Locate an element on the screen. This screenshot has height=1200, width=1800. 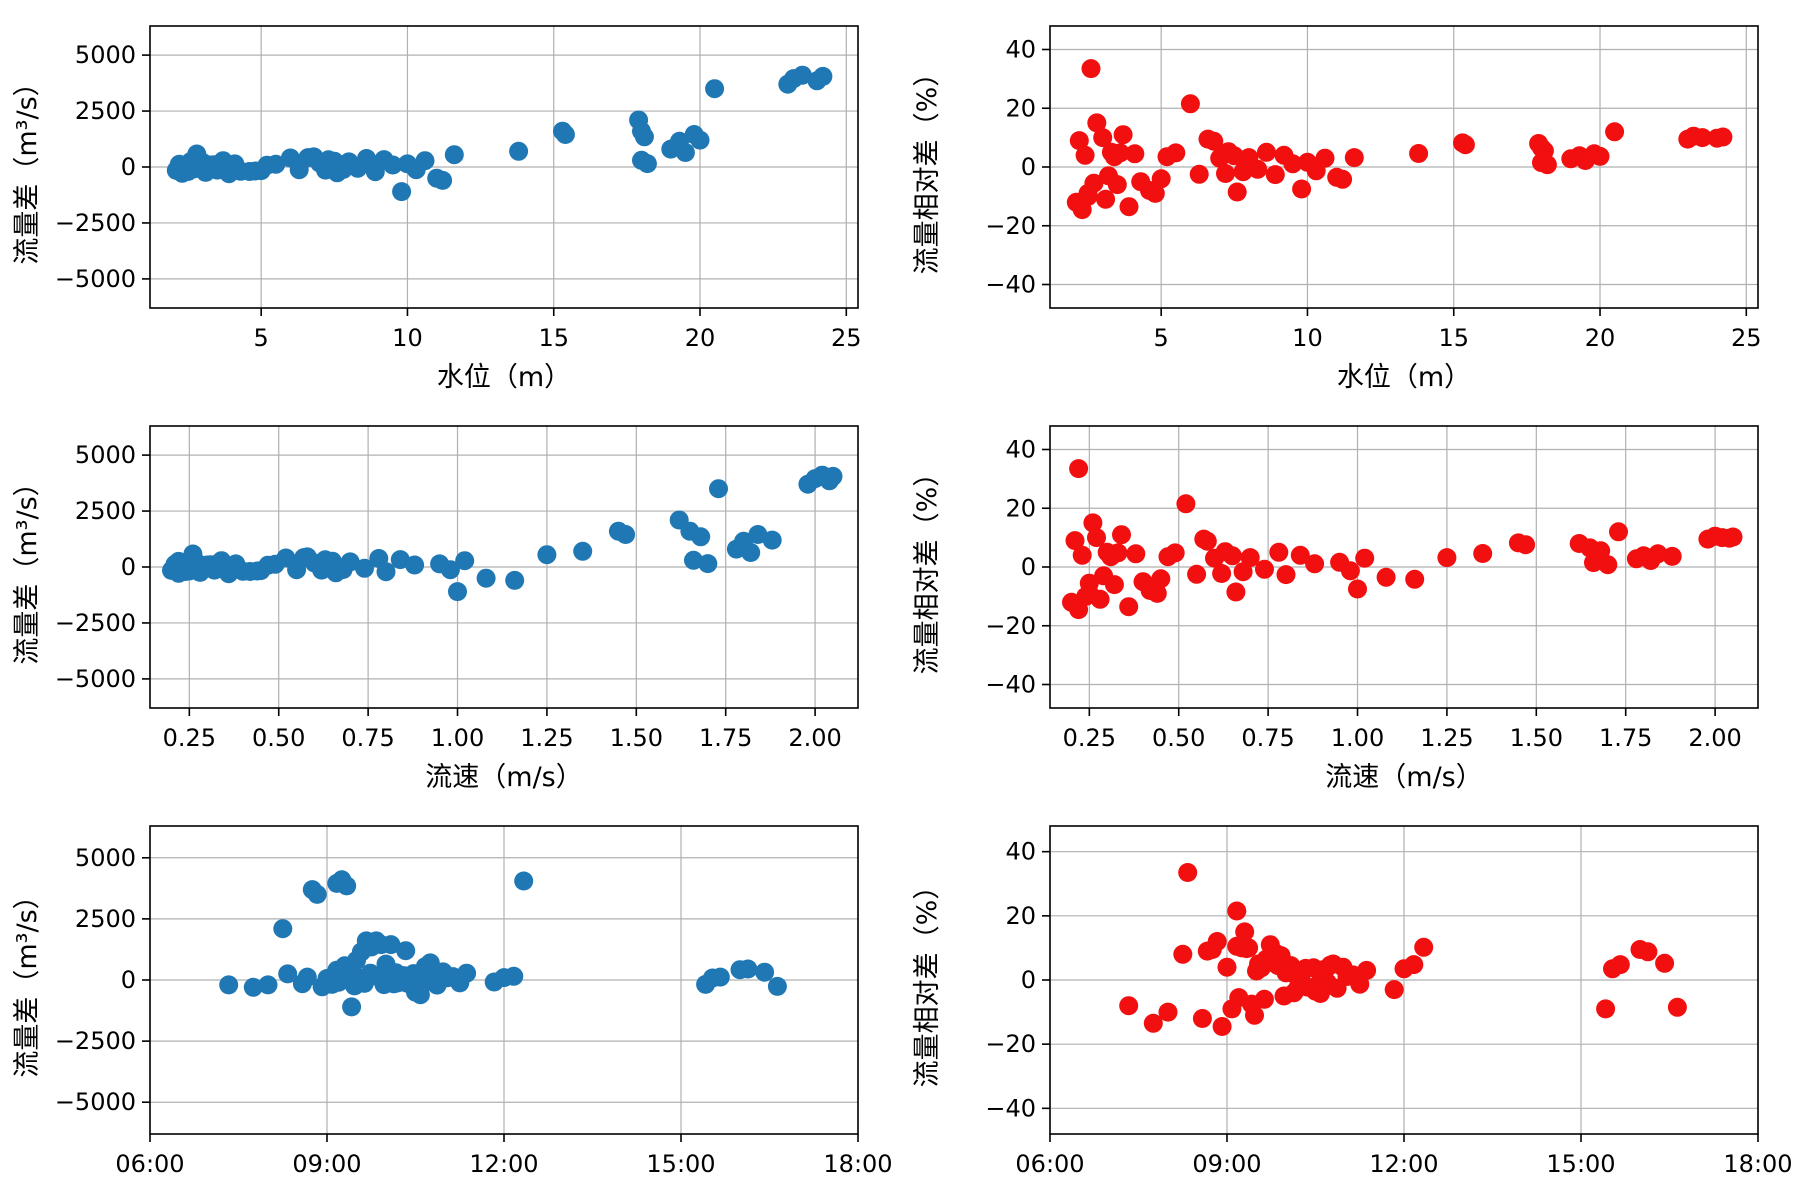
x-tick-label: 15:00 is located at coordinates (680, 1164).